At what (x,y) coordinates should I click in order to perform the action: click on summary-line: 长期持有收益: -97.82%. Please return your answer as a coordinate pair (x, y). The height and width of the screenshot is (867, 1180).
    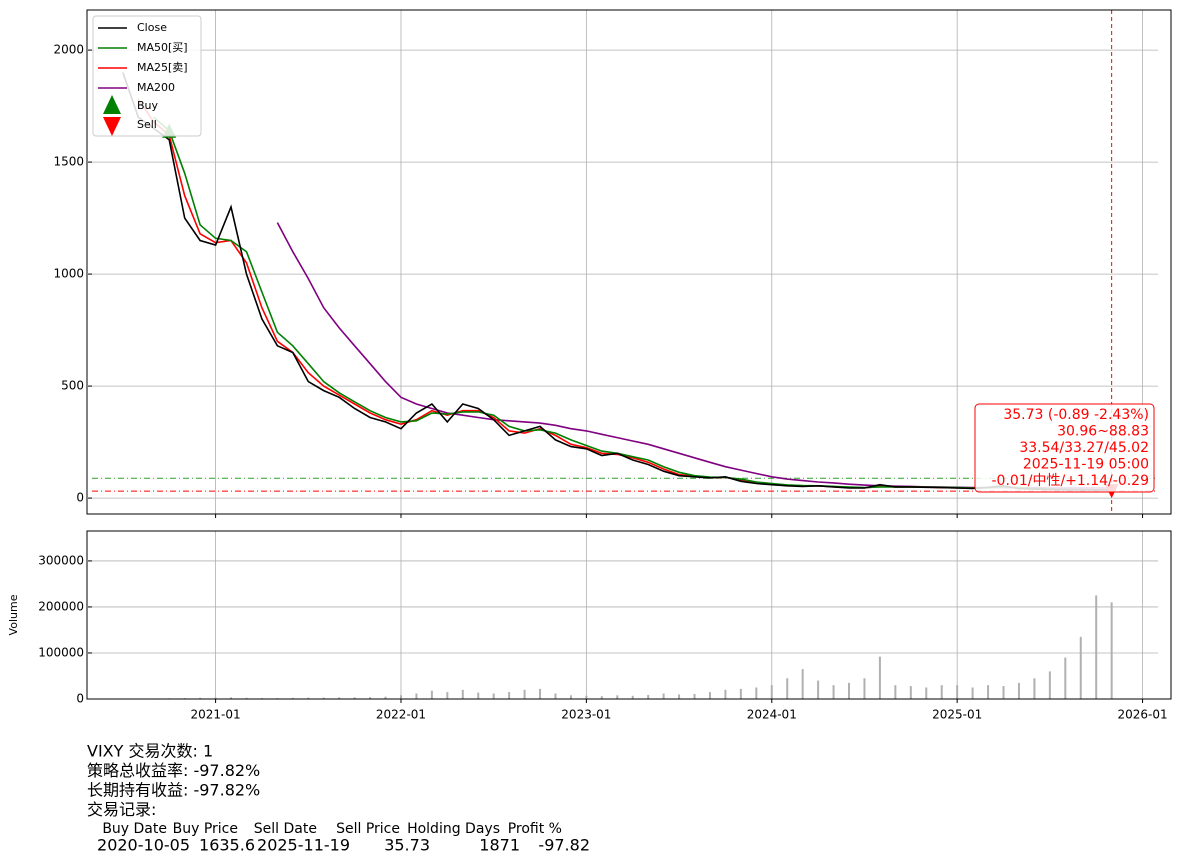
    Looking at the image, I should click on (173, 790).